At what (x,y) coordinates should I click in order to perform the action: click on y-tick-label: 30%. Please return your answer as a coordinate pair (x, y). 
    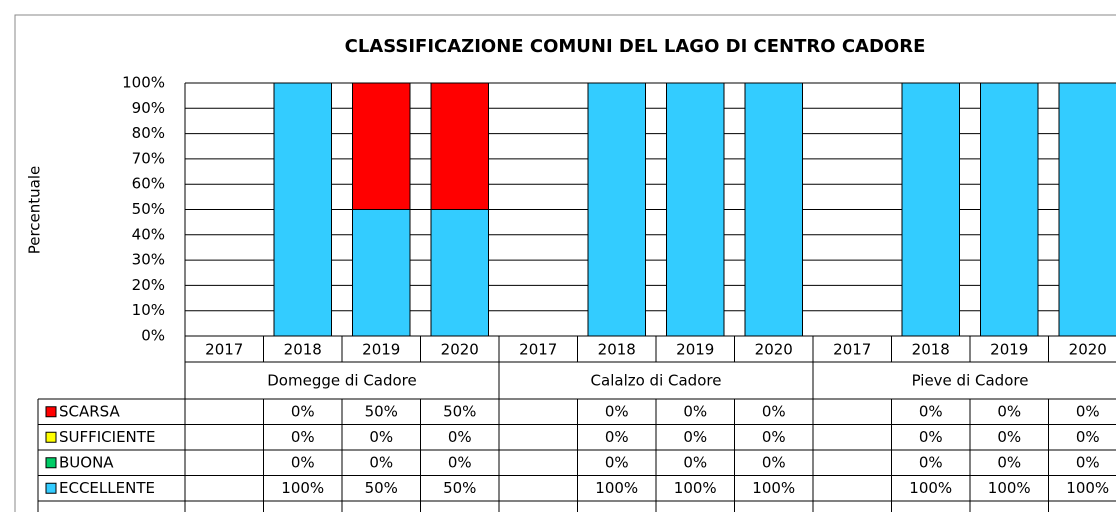
    Looking at the image, I should click on (148, 260).